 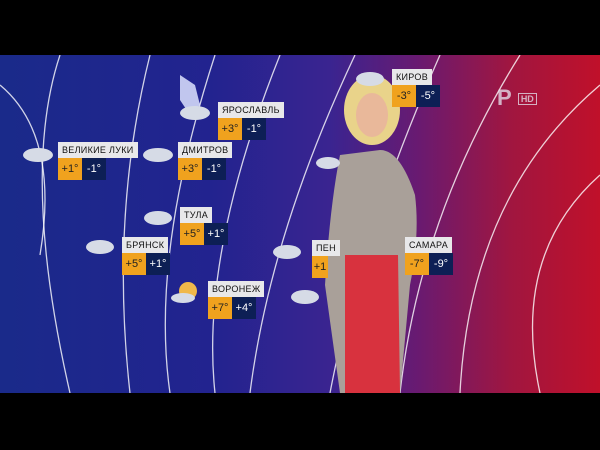 What do you see at coordinates (326, 258) in the screenshot?
I see `city-card-penza-partial: ПЕН +1` at bounding box center [326, 258].